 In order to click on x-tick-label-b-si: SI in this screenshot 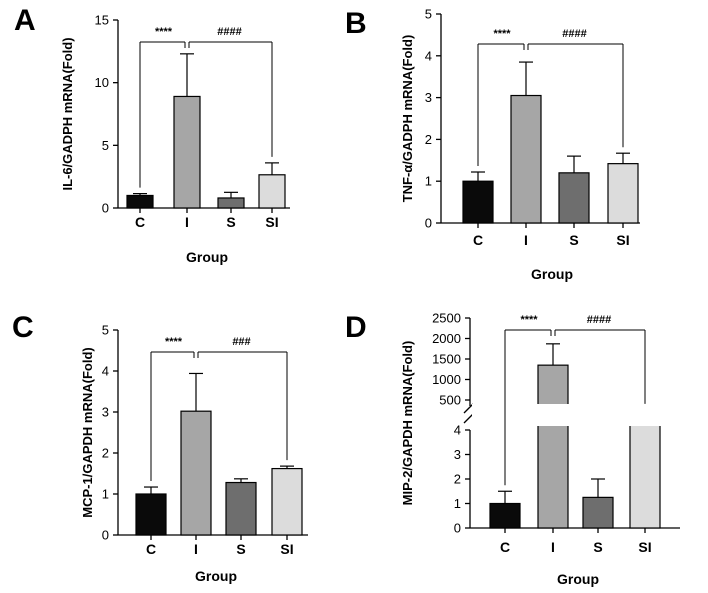, I will do `click(622, 240)`.